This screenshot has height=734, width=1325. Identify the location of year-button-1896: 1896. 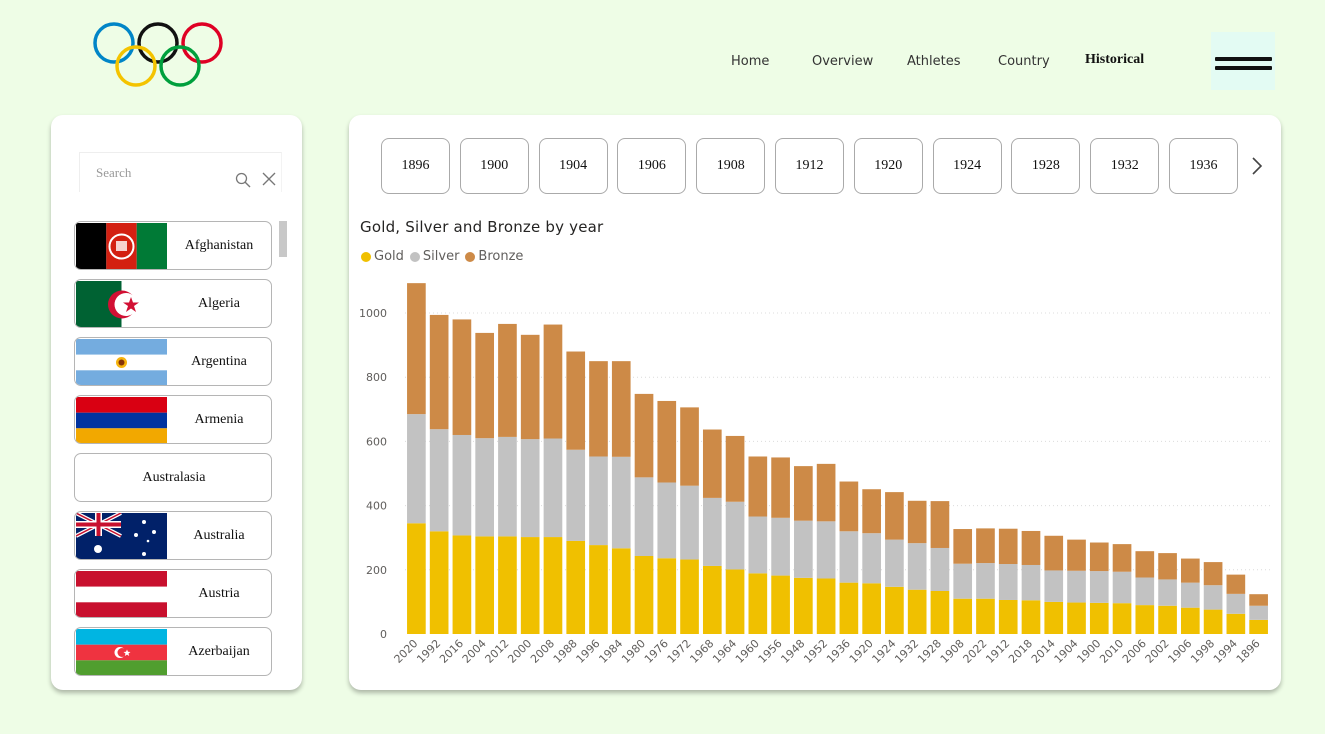
(415, 166).